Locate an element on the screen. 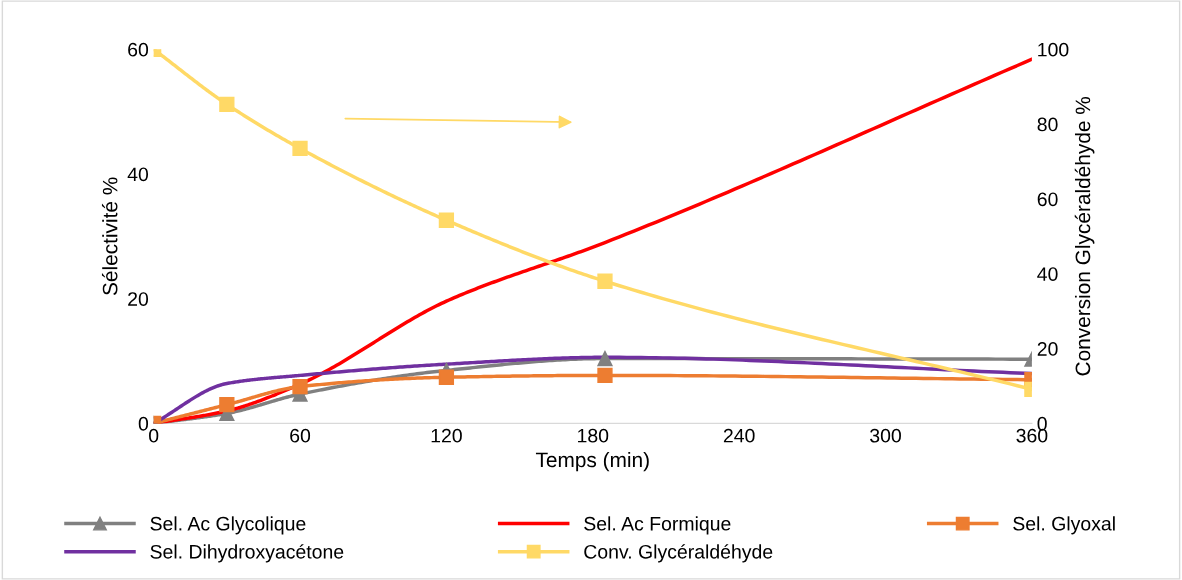 Image resolution: width=1182 pixels, height=580 pixels. y2-tick-label: 60 is located at coordinates (1047, 199).